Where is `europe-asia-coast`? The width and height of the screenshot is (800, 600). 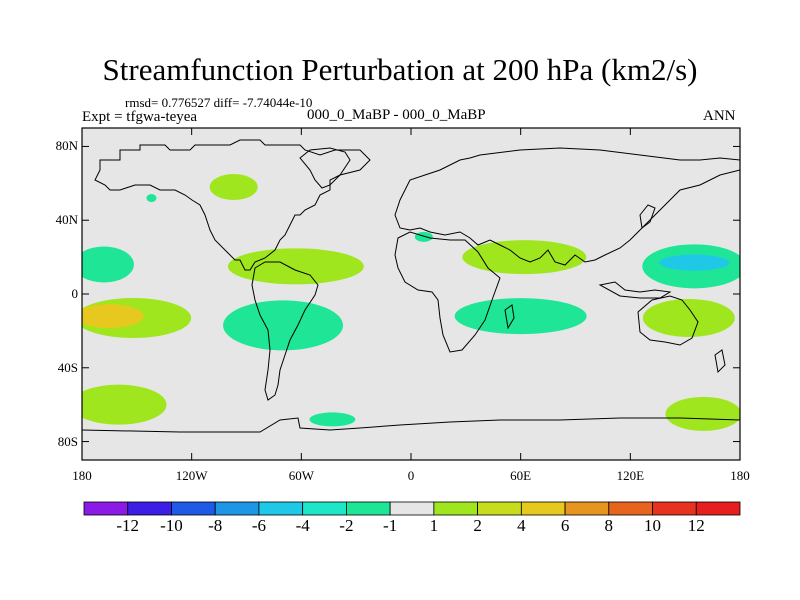
europe-asia-coast is located at coordinates (567, 206).